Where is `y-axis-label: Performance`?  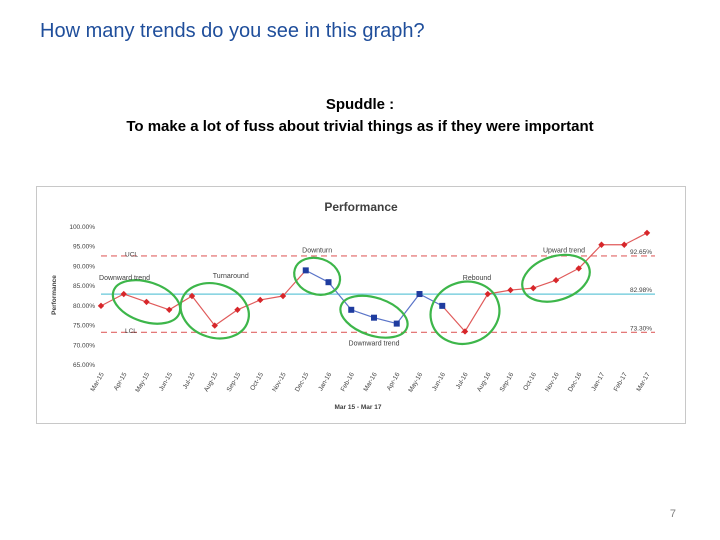
y-axis-label: Performance is located at coordinates (54, 295).